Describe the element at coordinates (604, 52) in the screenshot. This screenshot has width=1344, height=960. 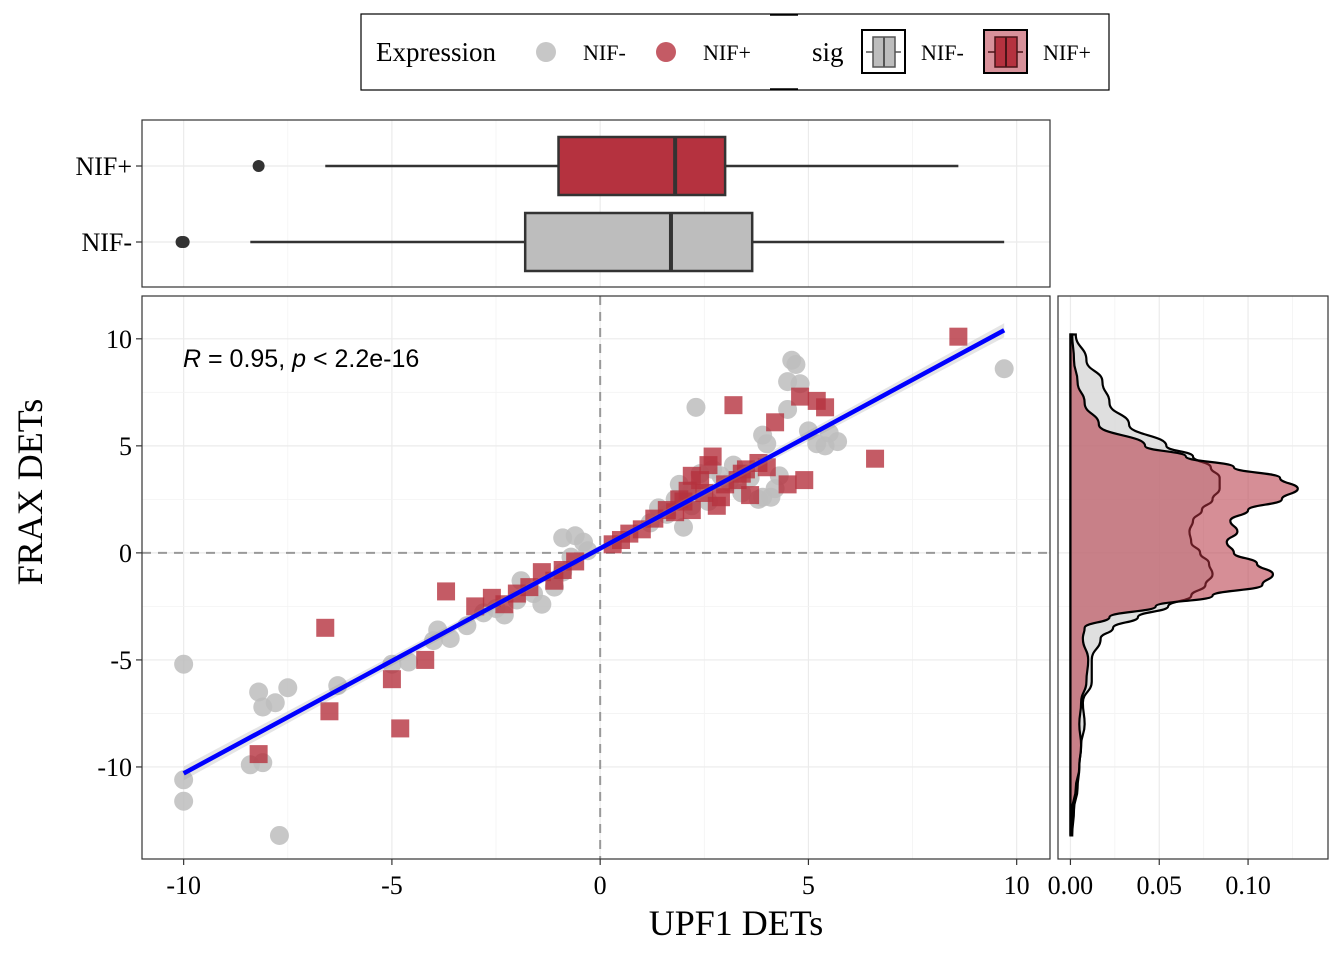
I see `legend-label-expression-nif-minus: NIF-` at that location.